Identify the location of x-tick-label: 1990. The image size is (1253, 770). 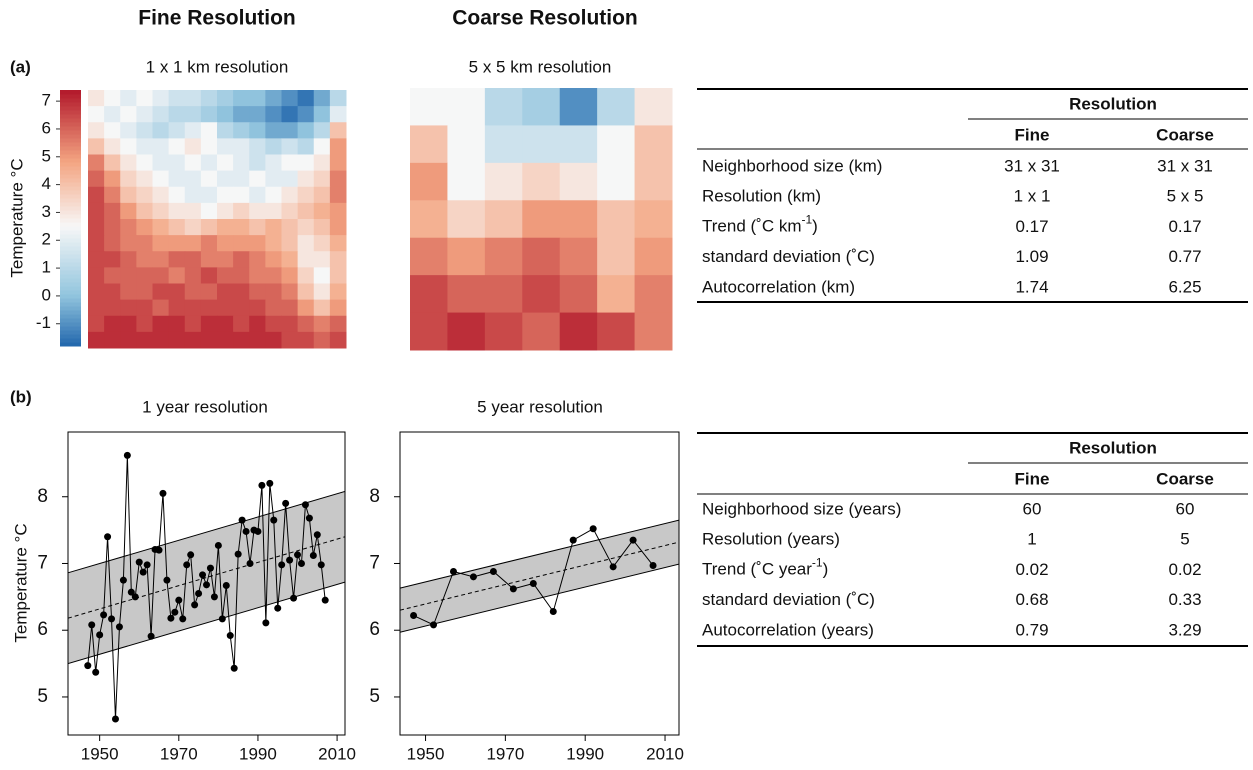
(585, 753).